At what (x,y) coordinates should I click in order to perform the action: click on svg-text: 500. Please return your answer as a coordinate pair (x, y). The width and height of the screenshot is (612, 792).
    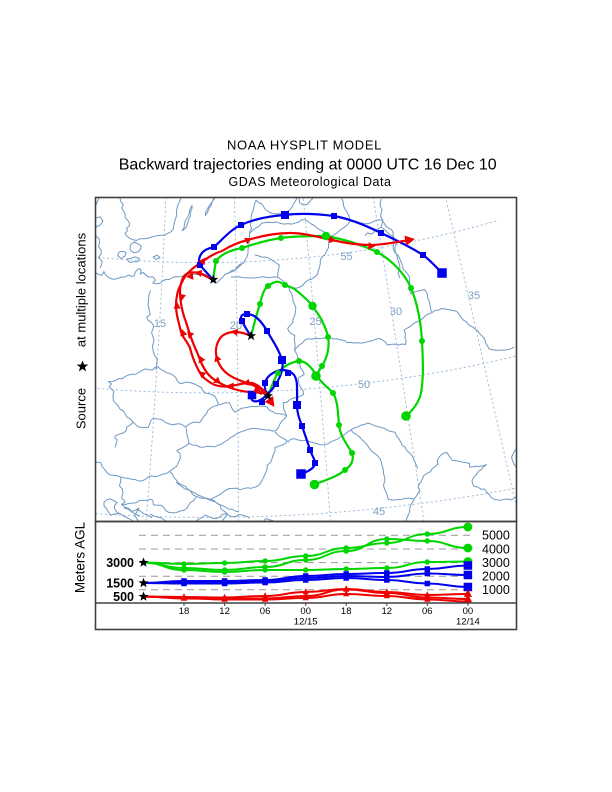
    Looking at the image, I should click on (123, 597).